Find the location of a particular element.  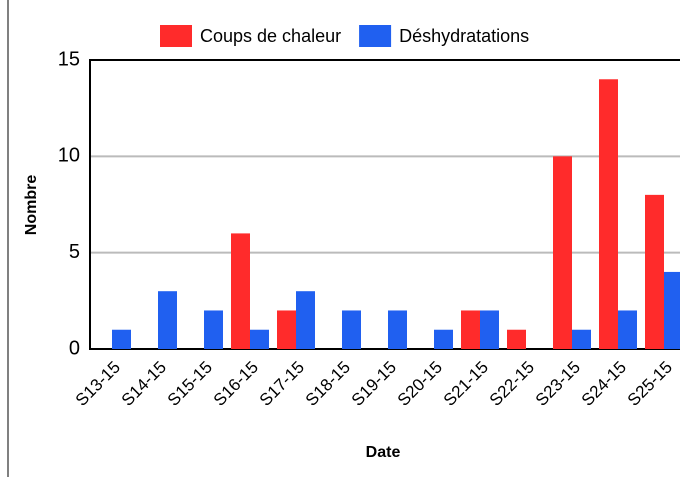

x-tick-label: S25-15 is located at coordinates (650, 384).